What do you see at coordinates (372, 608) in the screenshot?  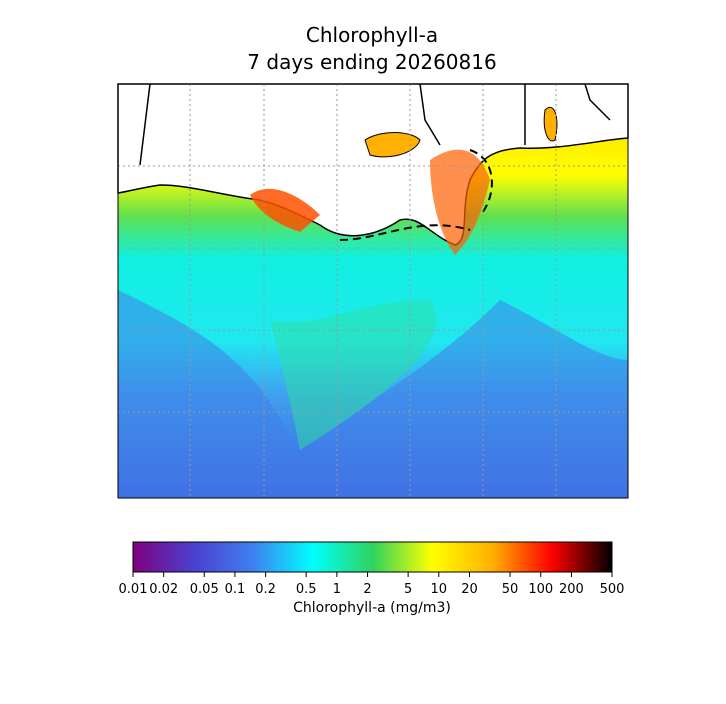 I see `colorbar-label: Chlorophyll-a (mg/m3)` at bounding box center [372, 608].